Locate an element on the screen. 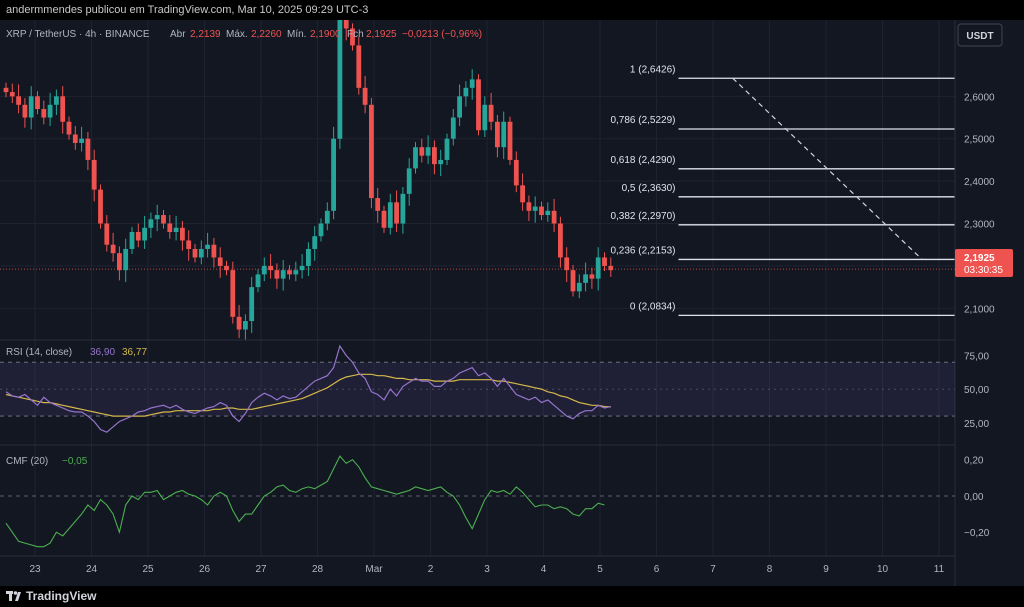 This screenshot has width=1024, height=607. time-axis: 23 24 25 26 27 28 Mar 2 3 4 5 6 7 8 9 10 11 is located at coordinates (477, 565).